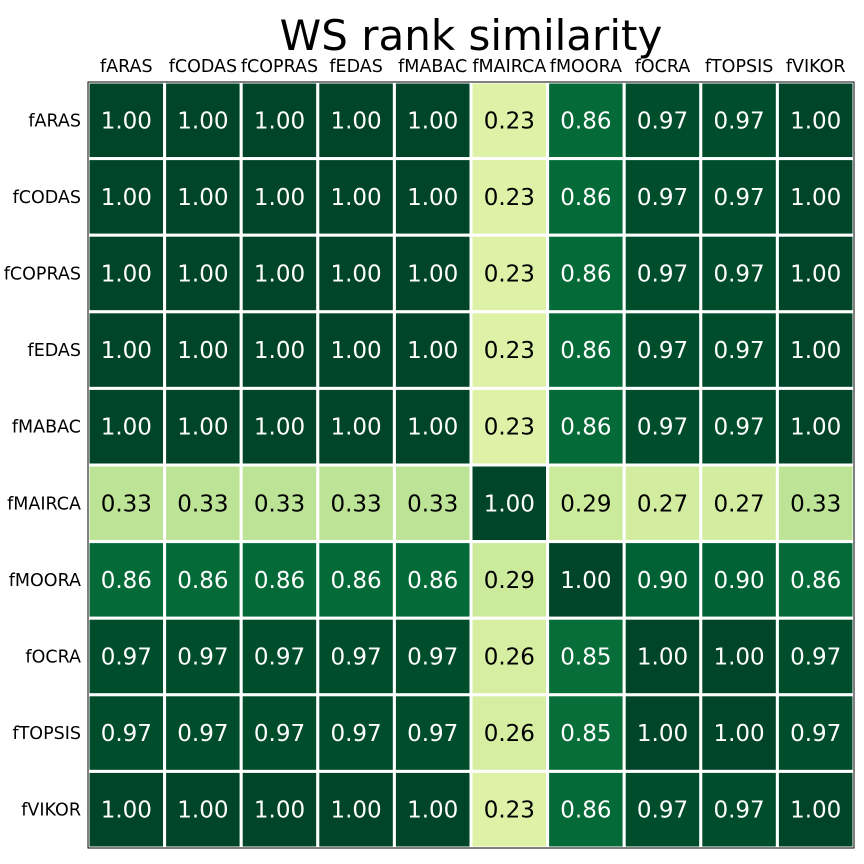  Describe the element at coordinates (51, 811) in the screenshot. I see `y-tick-label: fVIKOR` at that location.